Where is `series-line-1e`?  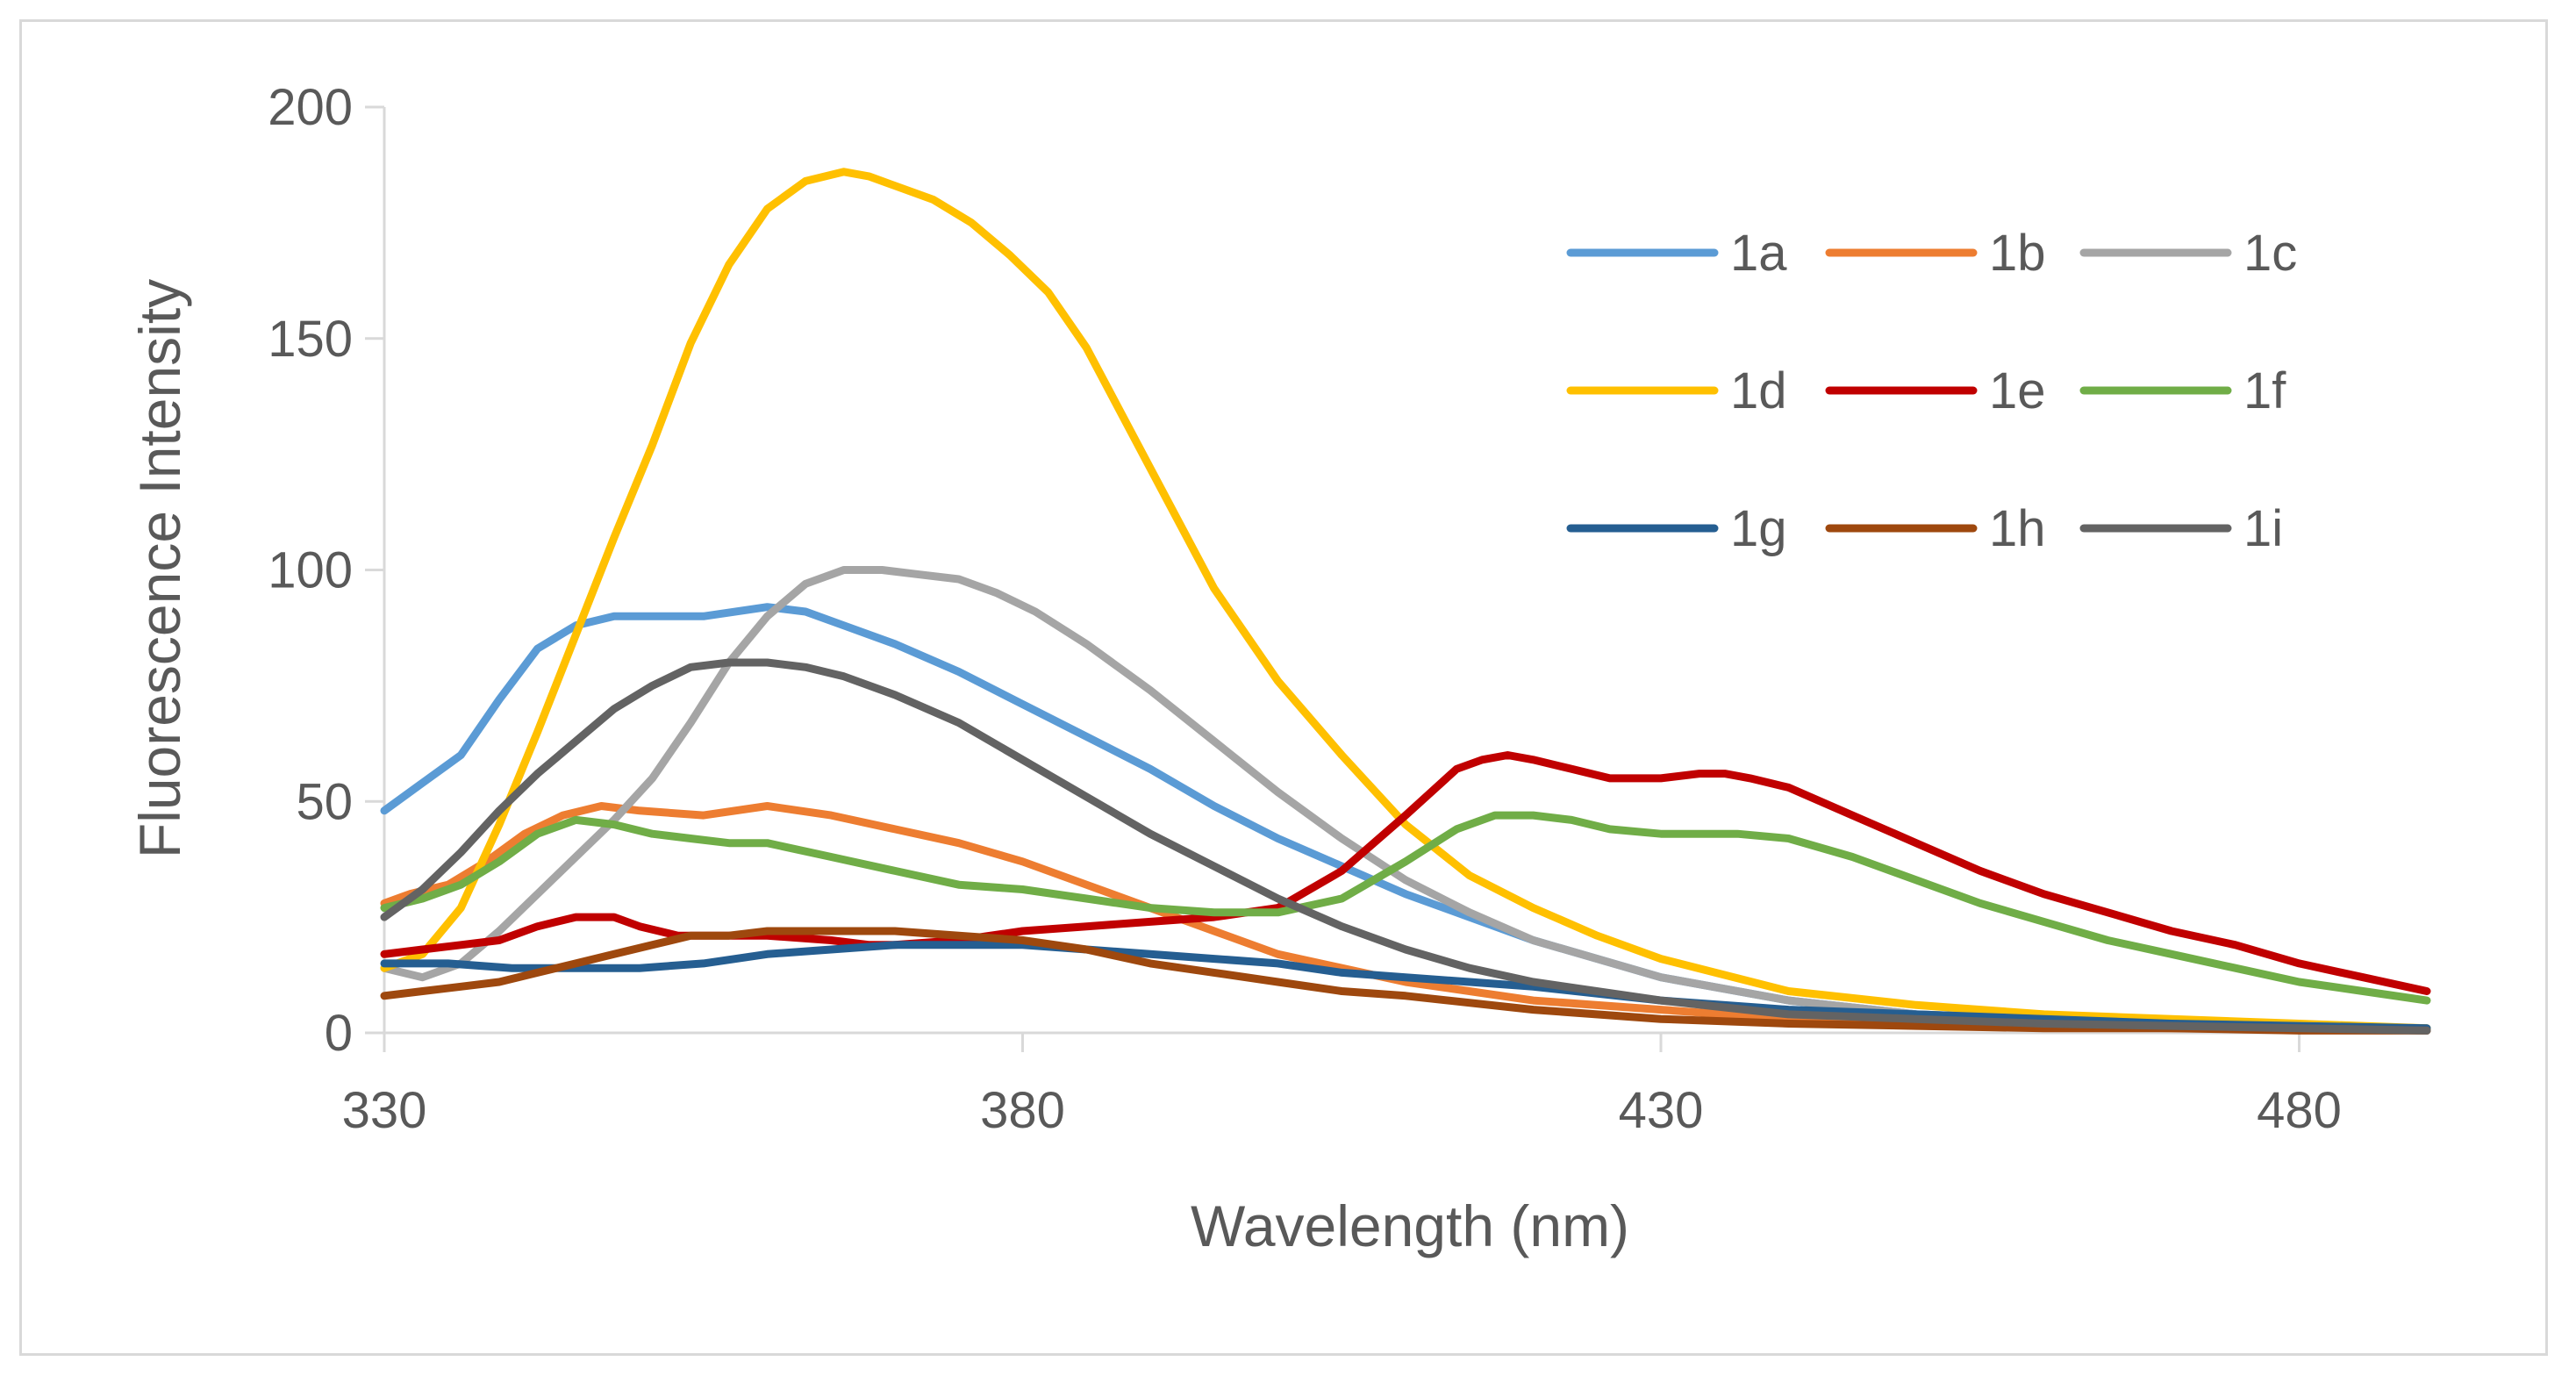
series-line-1e is located at coordinates (1405, 873).